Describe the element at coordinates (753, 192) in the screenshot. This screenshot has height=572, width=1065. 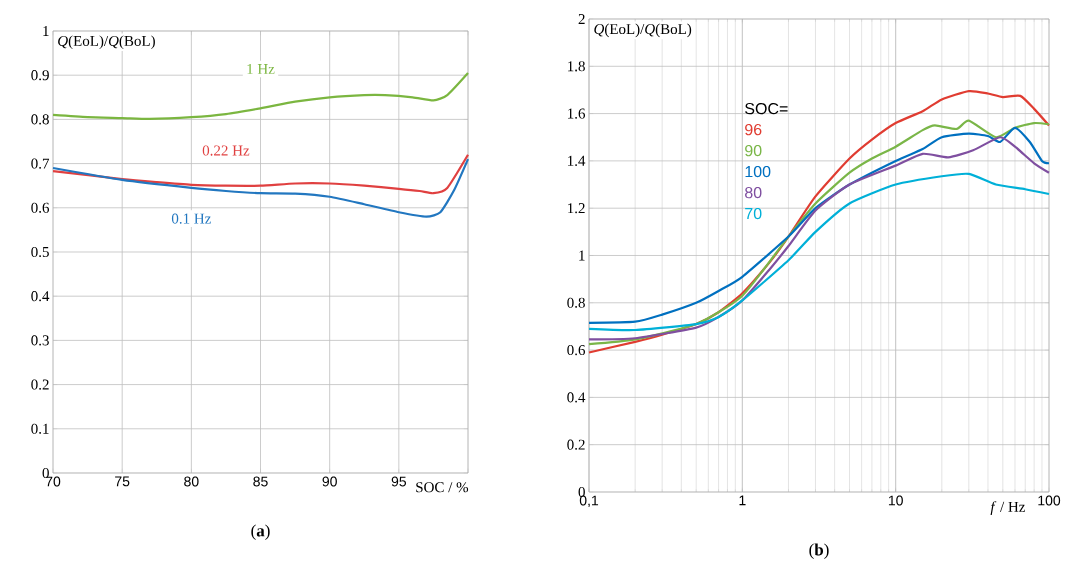
I see `text: 80` at that location.